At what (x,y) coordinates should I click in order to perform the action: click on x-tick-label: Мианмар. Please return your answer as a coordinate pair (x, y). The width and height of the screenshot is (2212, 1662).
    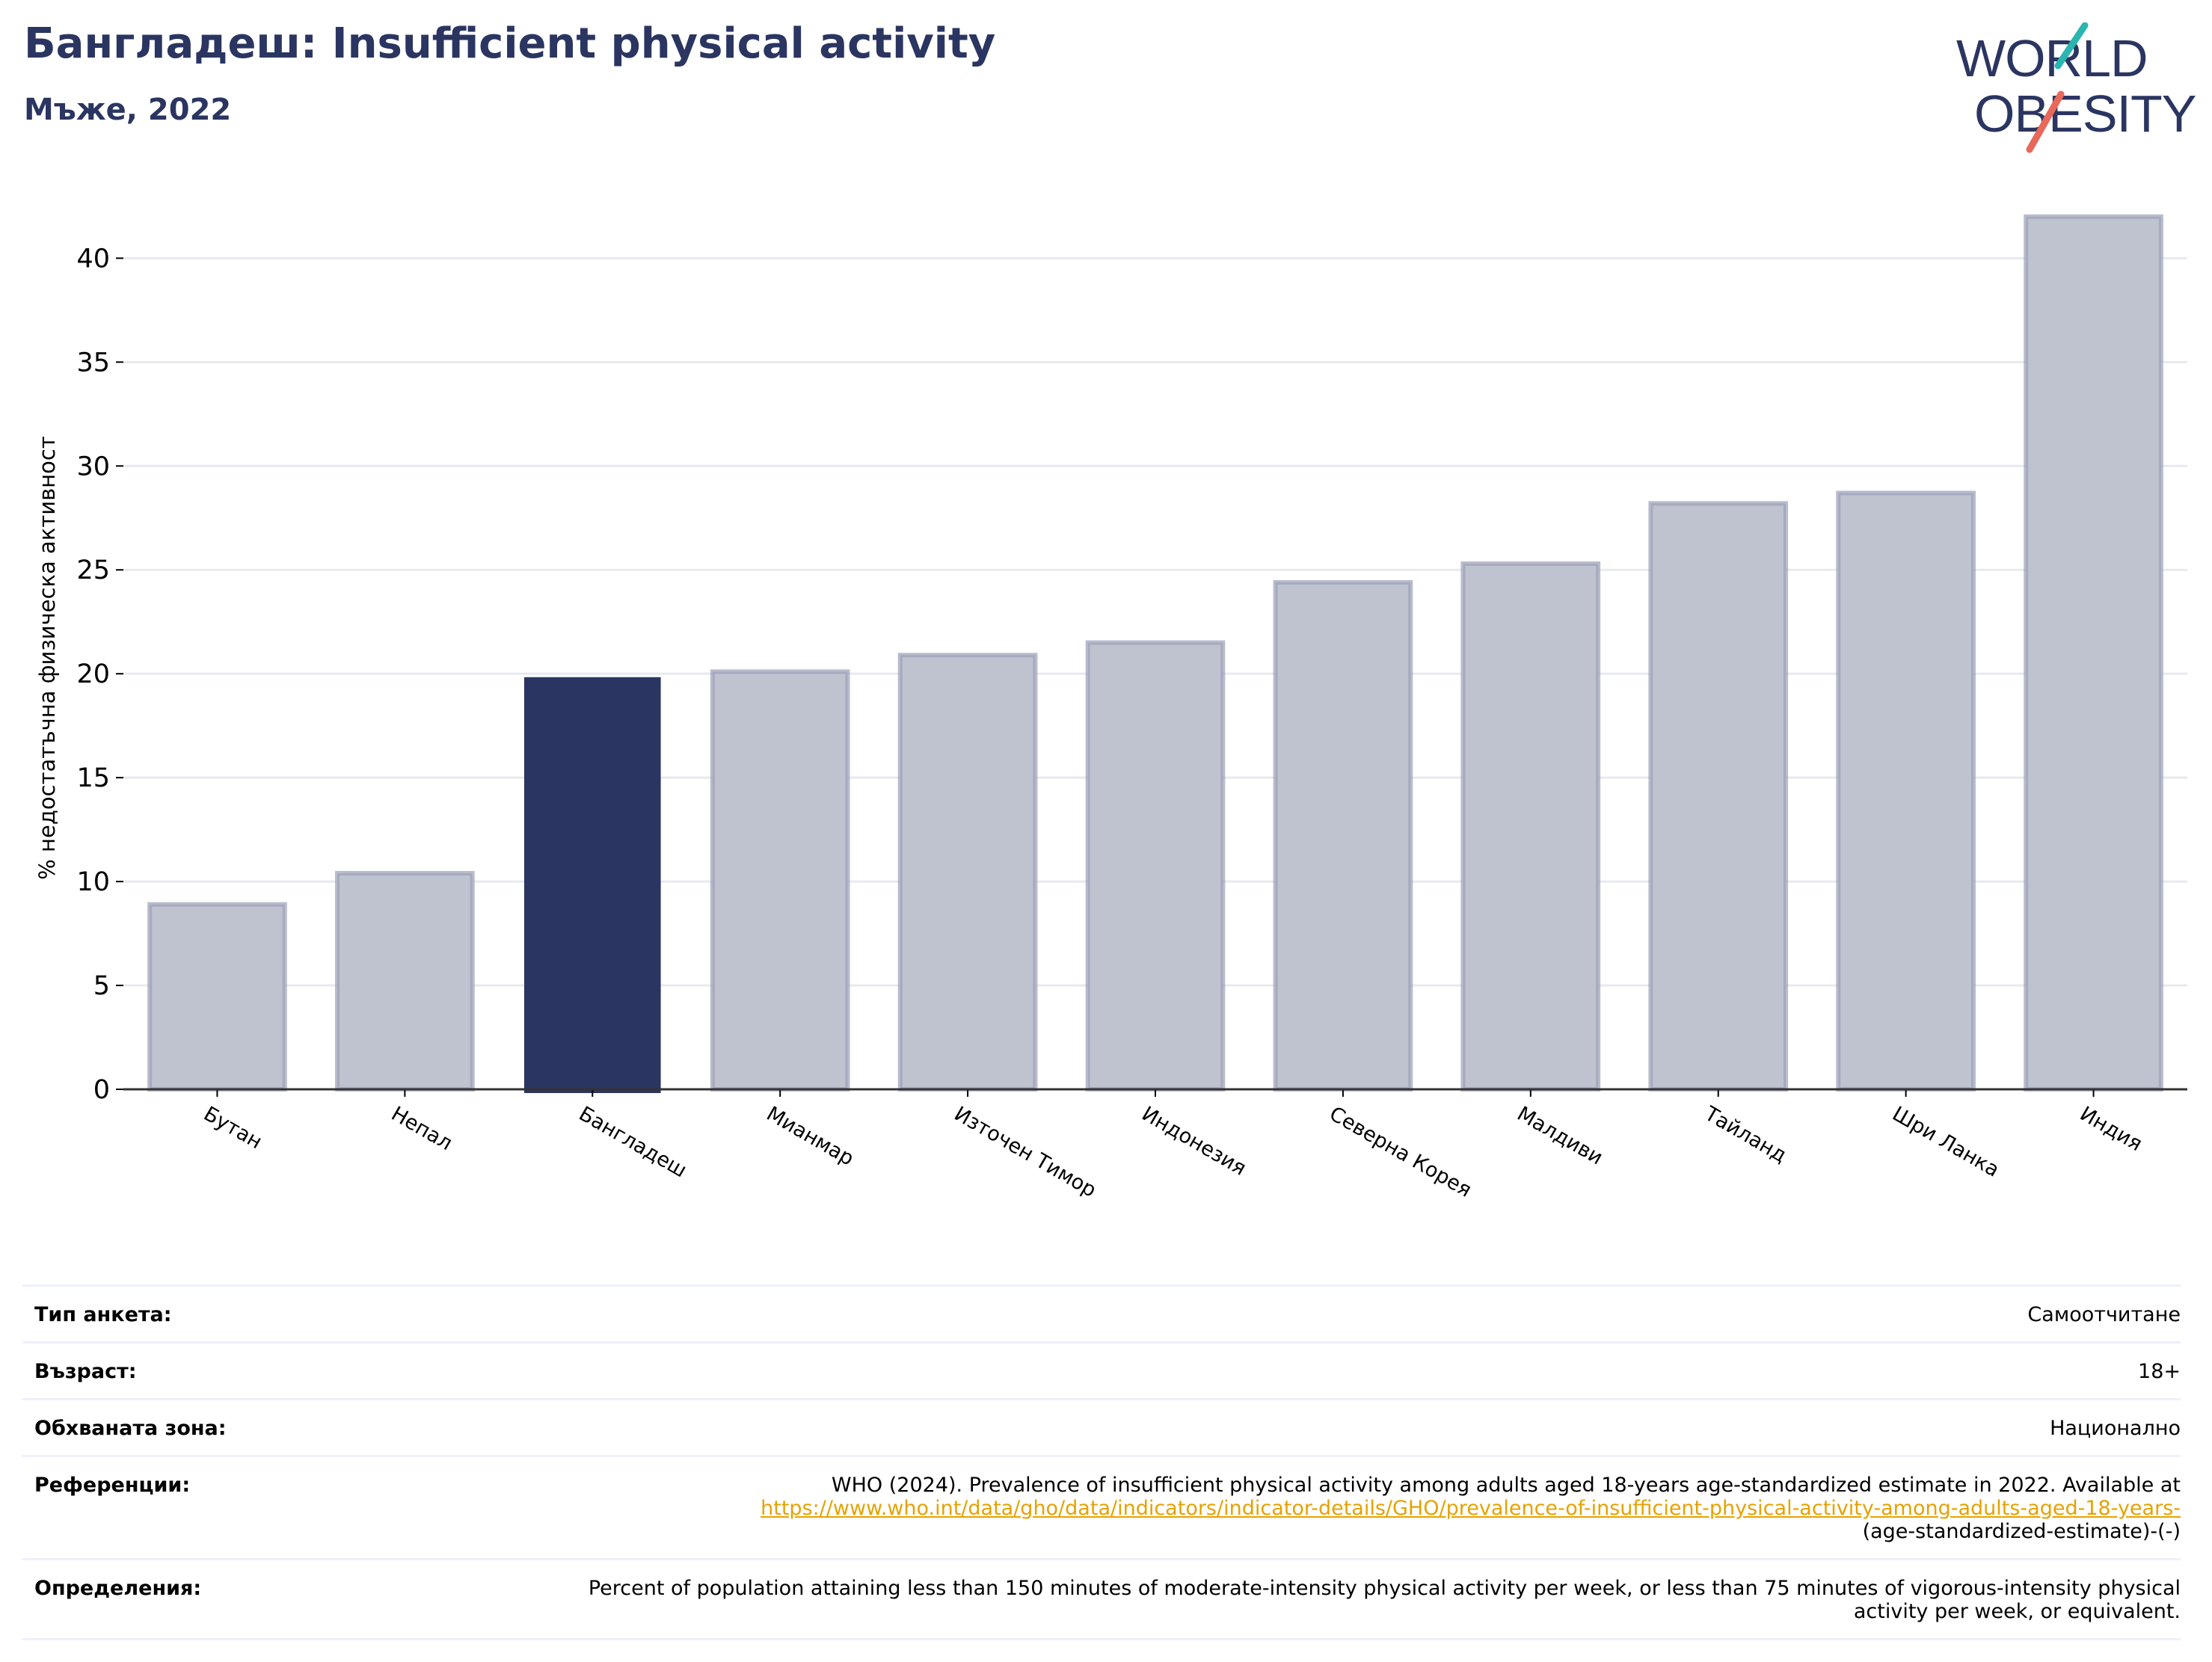
    Looking at the image, I should click on (810, 1136).